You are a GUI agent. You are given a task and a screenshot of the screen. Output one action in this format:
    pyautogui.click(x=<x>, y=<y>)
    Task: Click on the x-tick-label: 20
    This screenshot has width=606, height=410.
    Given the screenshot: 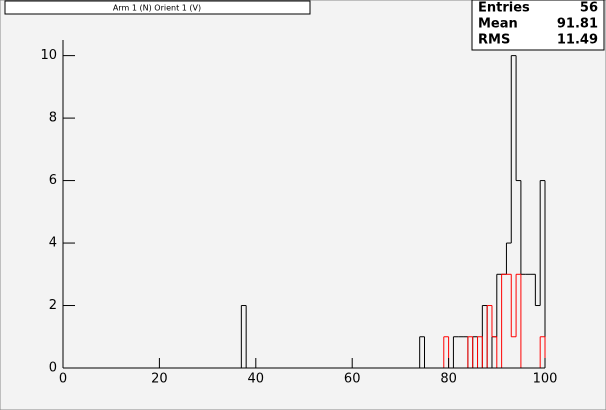 What is the action you would take?
    pyautogui.click(x=159, y=379)
    